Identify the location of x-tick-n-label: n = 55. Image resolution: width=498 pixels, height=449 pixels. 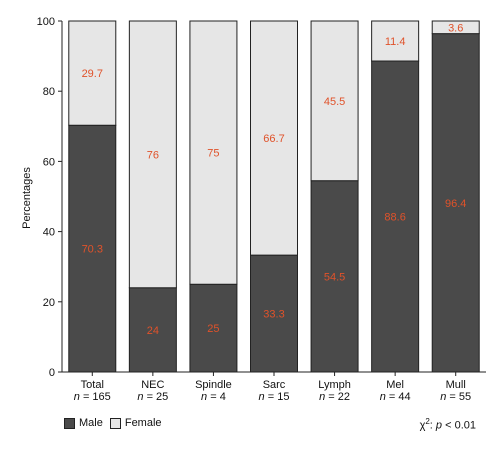
(455, 397).